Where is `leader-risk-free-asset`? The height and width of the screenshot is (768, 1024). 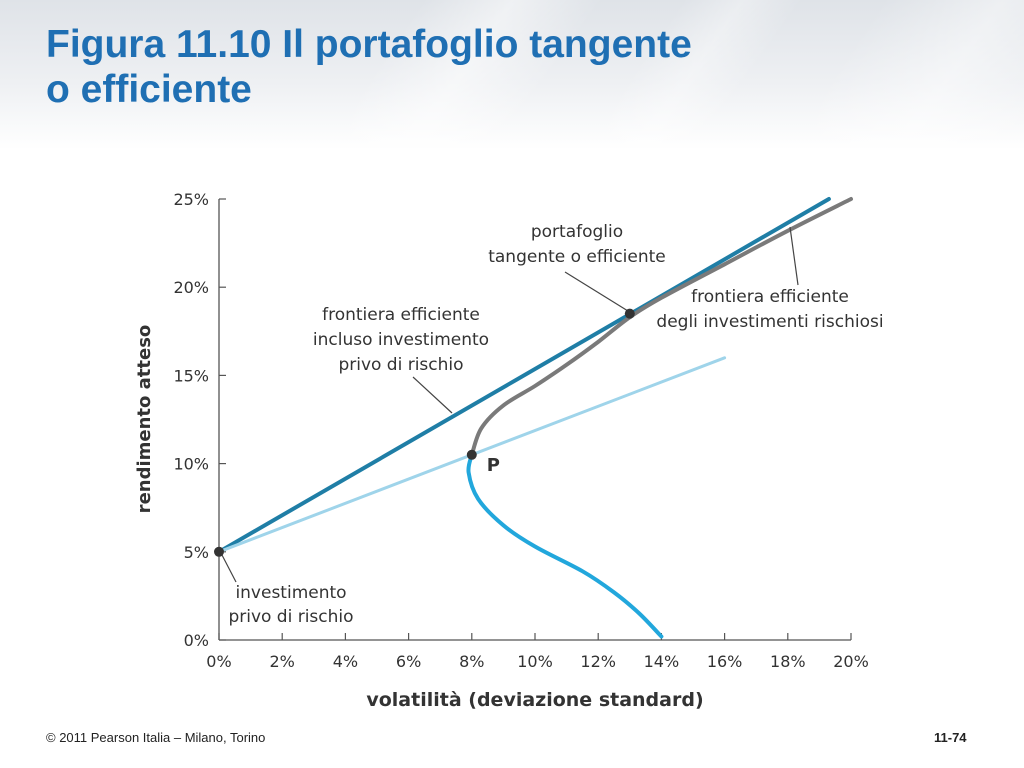 leader-risk-free-asset is located at coordinates (229, 568).